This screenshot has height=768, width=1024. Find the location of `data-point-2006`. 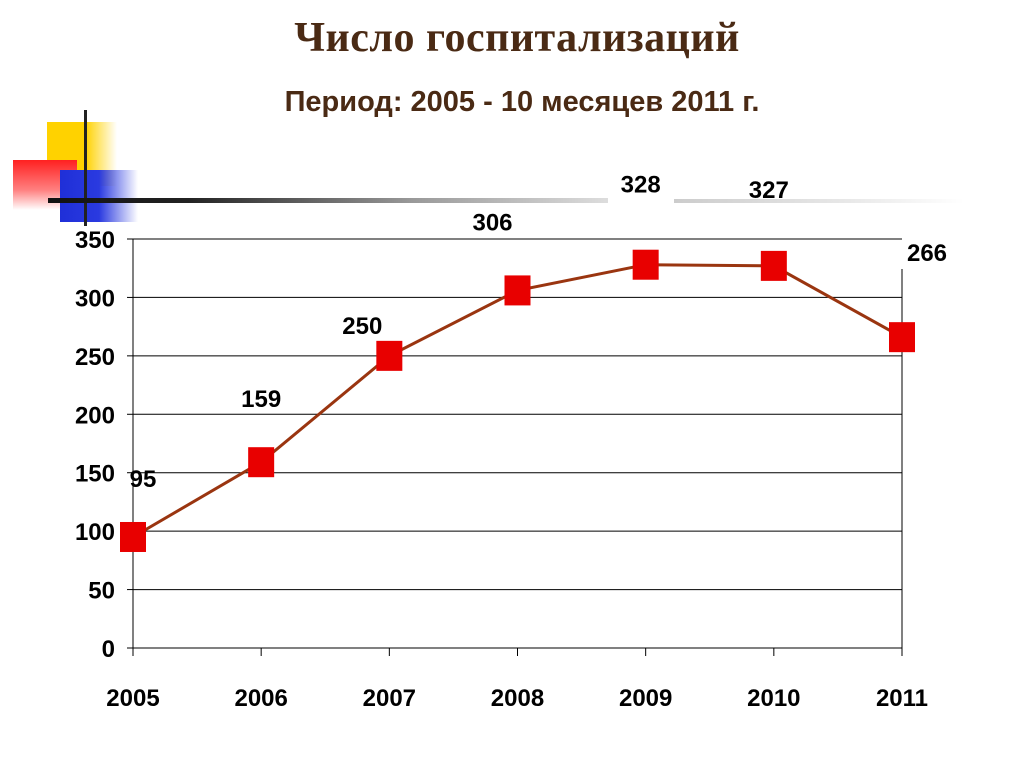

data-point-2006 is located at coordinates (261, 462).